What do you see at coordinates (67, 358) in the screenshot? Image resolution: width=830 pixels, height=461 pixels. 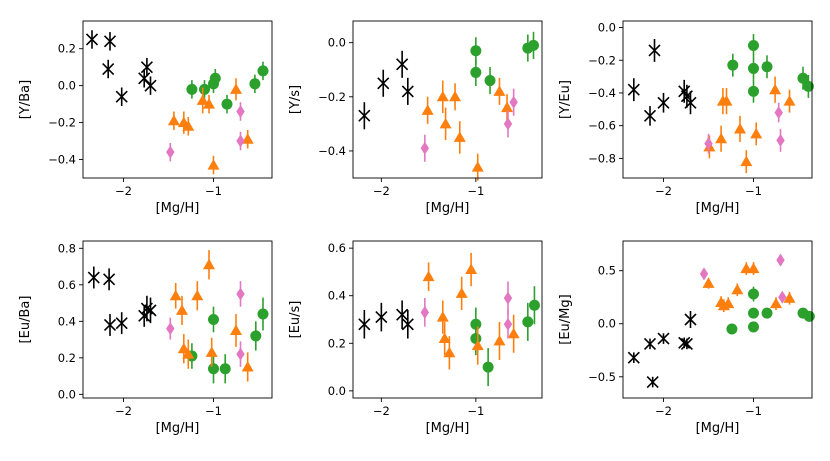 I see `y-tick-label: 0.2` at bounding box center [67, 358].